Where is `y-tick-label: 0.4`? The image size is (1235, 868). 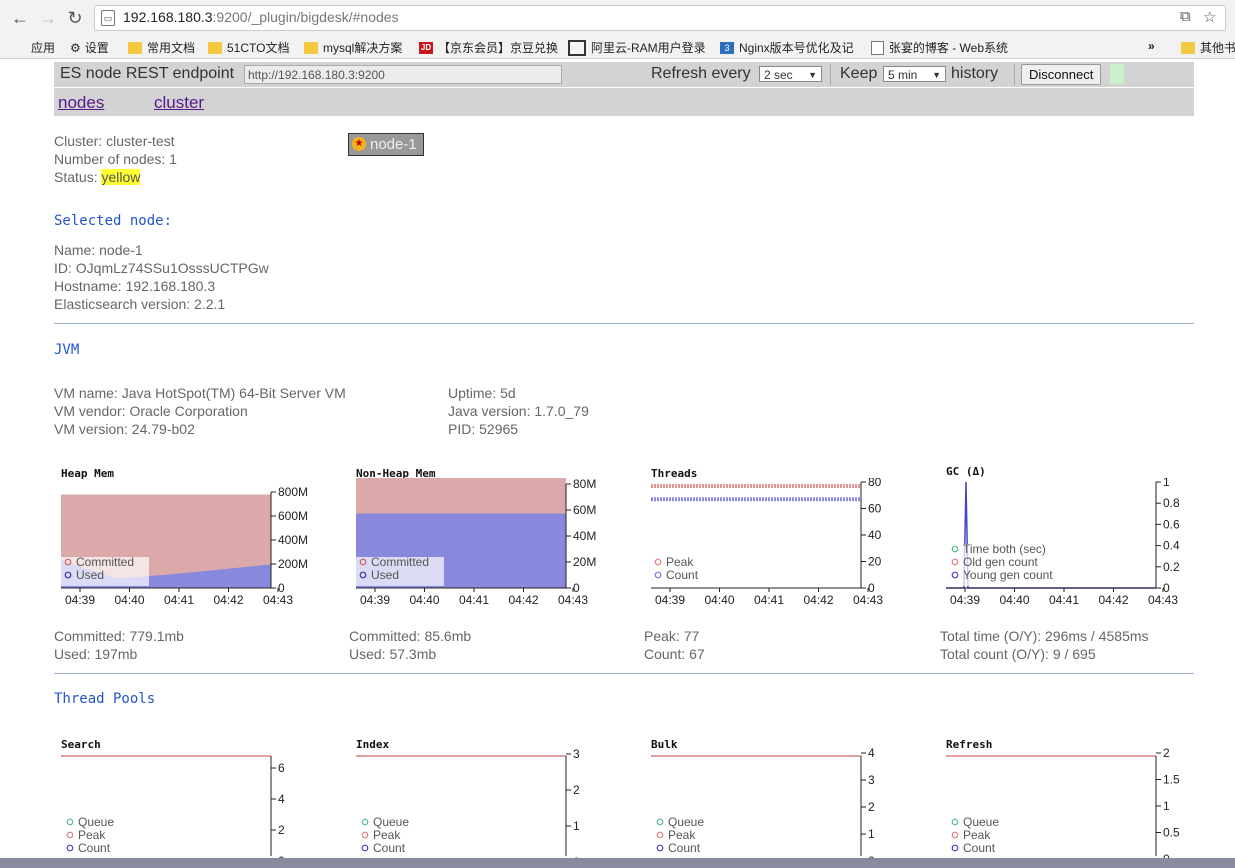
y-tick-label: 0.4 is located at coordinates (1171, 546).